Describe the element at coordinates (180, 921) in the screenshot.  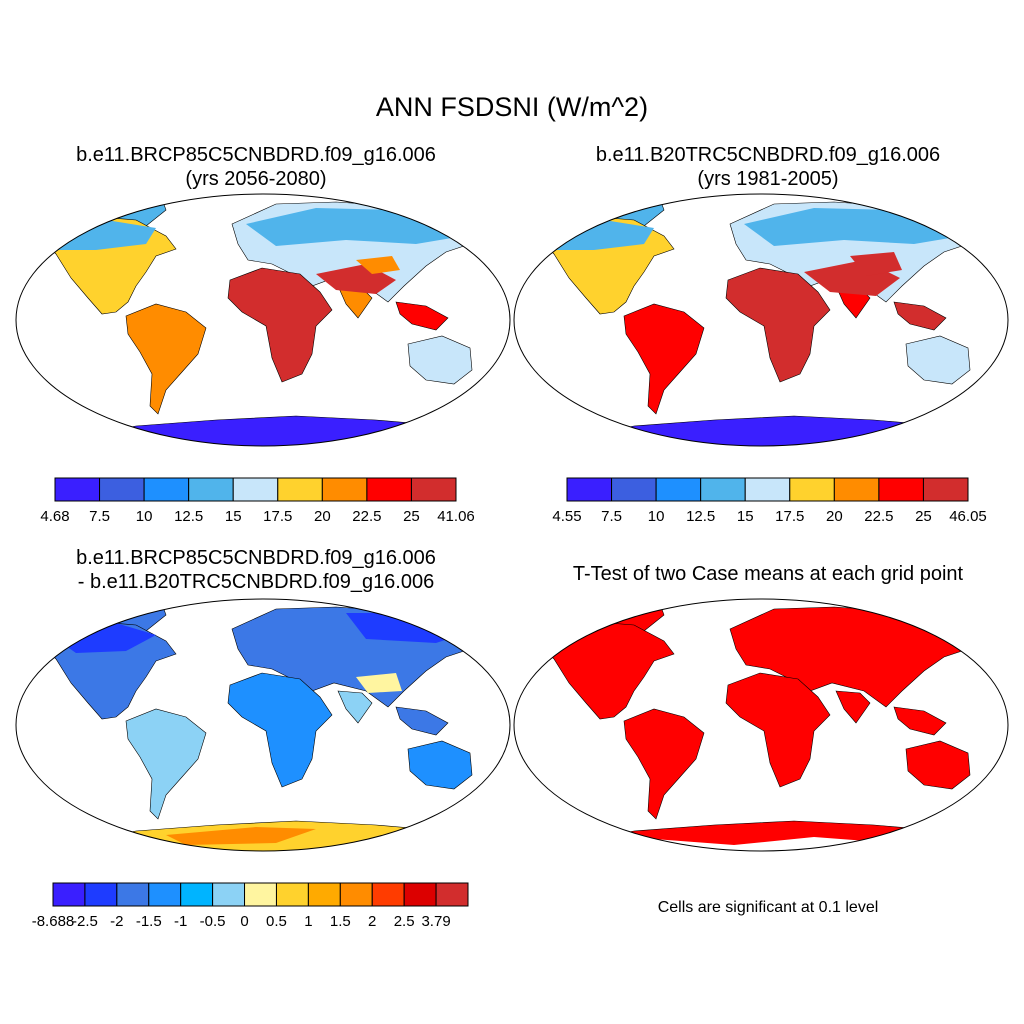
I see `colorbar-tick-label: -1` at that location.